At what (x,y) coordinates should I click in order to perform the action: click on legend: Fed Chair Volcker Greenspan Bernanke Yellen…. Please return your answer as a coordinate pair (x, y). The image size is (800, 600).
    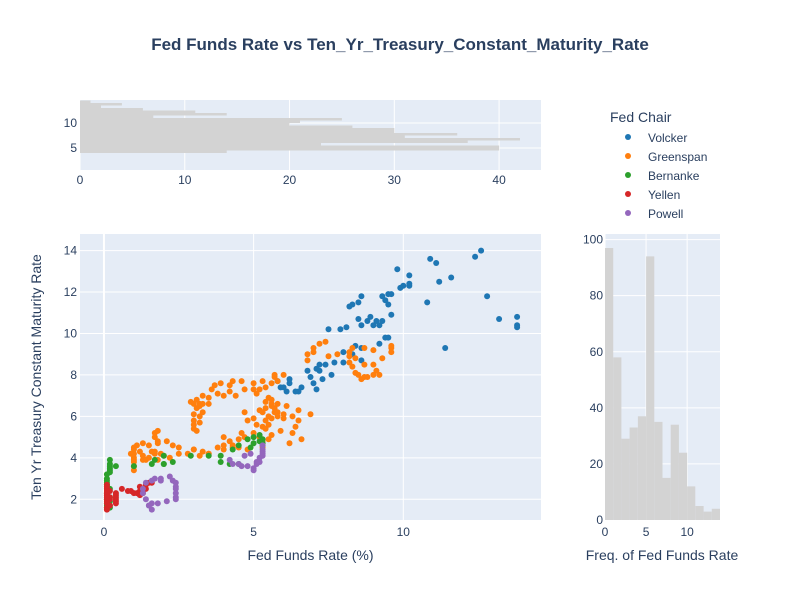
    Looking at the image, I should click on (658, 165).